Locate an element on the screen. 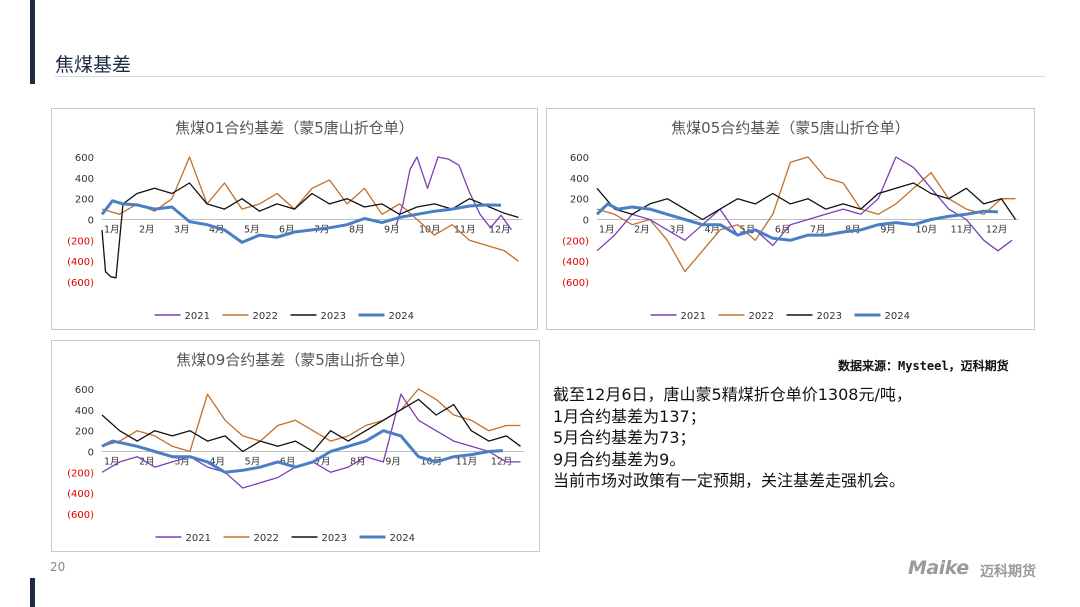 This screenshot has height=607, width=1080. summary-line: 截至12月6日，唐山蒙5精煤折仓单价1308元/吨， is located at coordinates (732, 394).